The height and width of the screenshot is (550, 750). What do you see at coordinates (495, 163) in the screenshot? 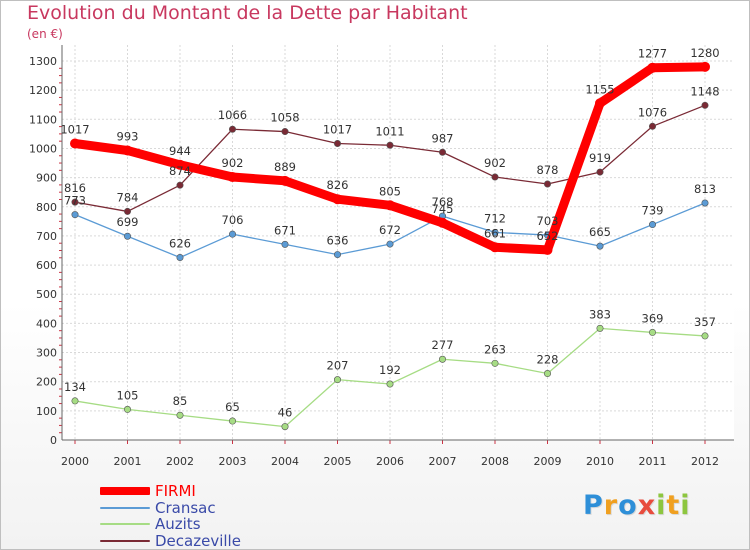
I see `data-label-decazeville: 902` at bounding box center [495, 163].